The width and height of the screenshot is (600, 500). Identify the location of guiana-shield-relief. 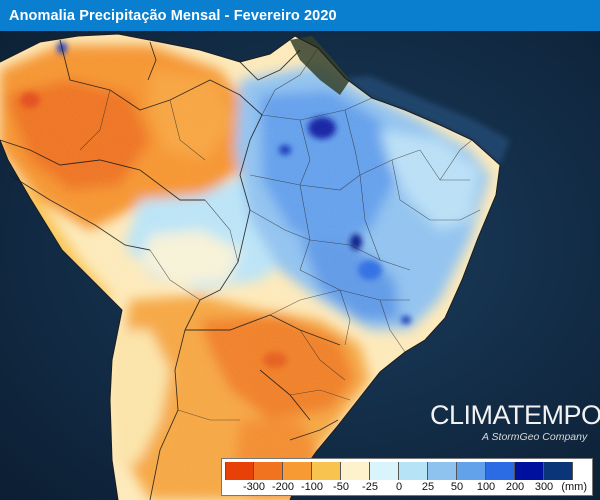
(320, 65).